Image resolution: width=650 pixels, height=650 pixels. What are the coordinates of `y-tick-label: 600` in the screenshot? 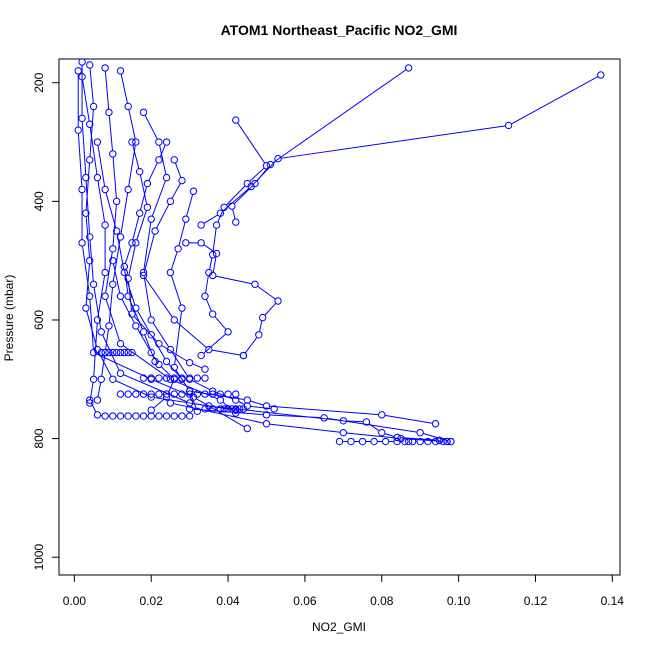 It's located at (39, 320).